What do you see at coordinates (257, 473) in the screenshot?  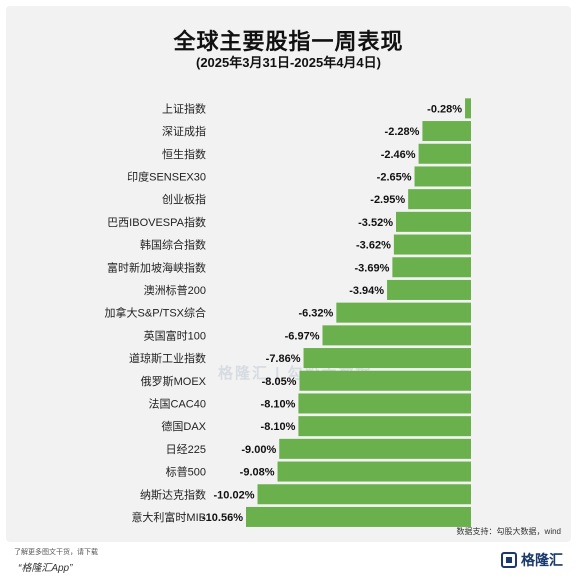 I see `value-label: -9.08%` at bounding box center [257, 473].